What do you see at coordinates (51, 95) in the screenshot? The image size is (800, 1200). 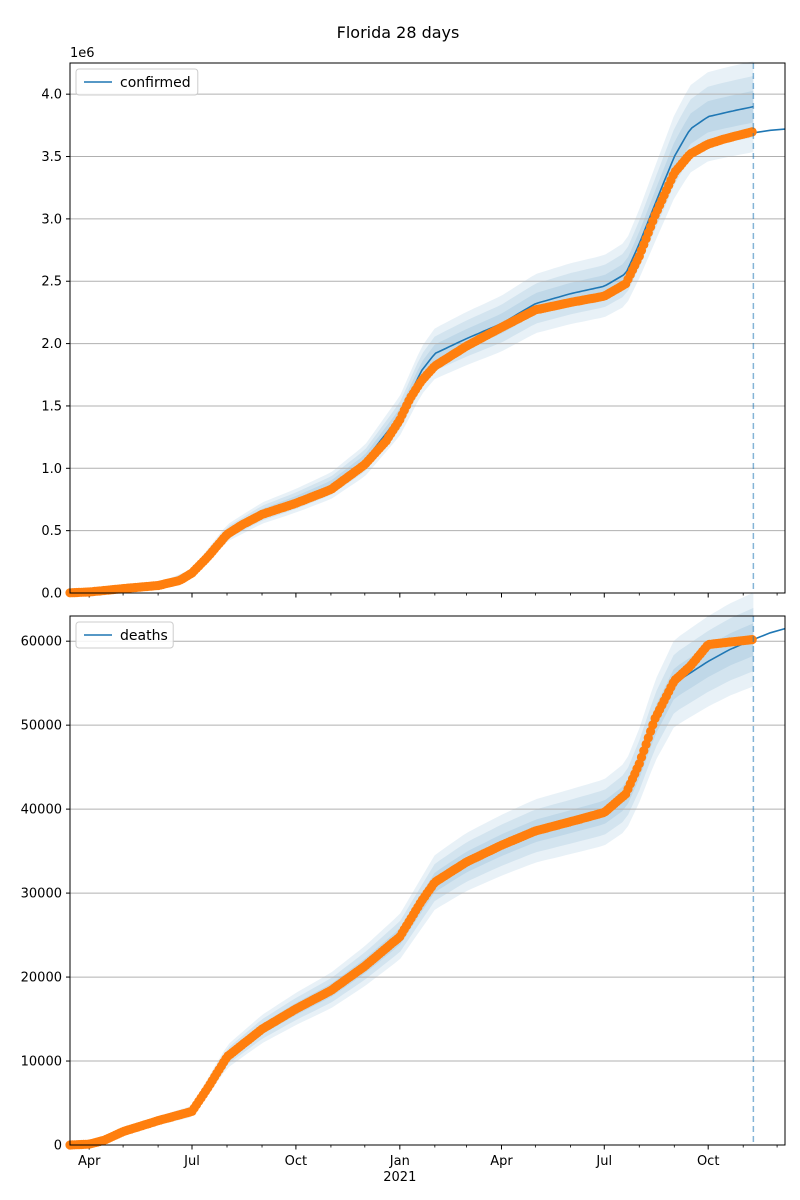 I see `y-tick-label: 4.0` at bounding box center [51, 95].